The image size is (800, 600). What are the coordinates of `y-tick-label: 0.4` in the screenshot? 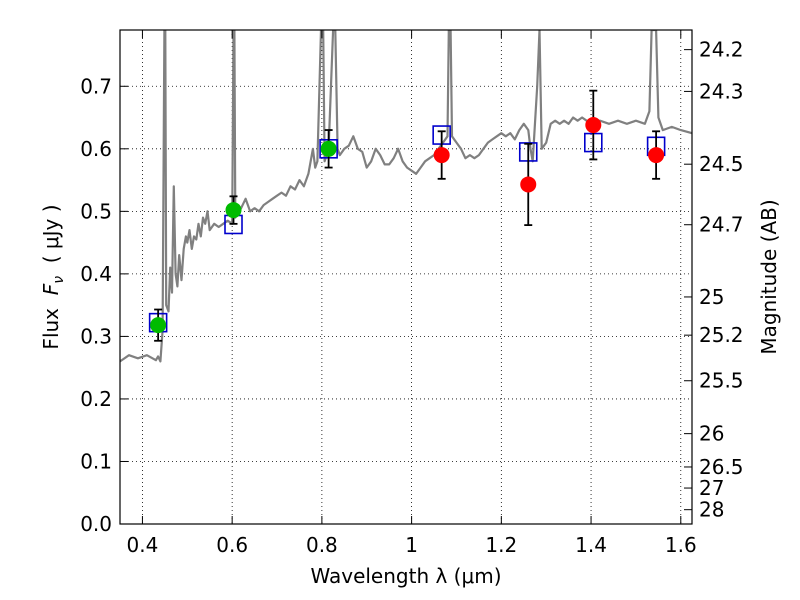 It's located at (96, 274).